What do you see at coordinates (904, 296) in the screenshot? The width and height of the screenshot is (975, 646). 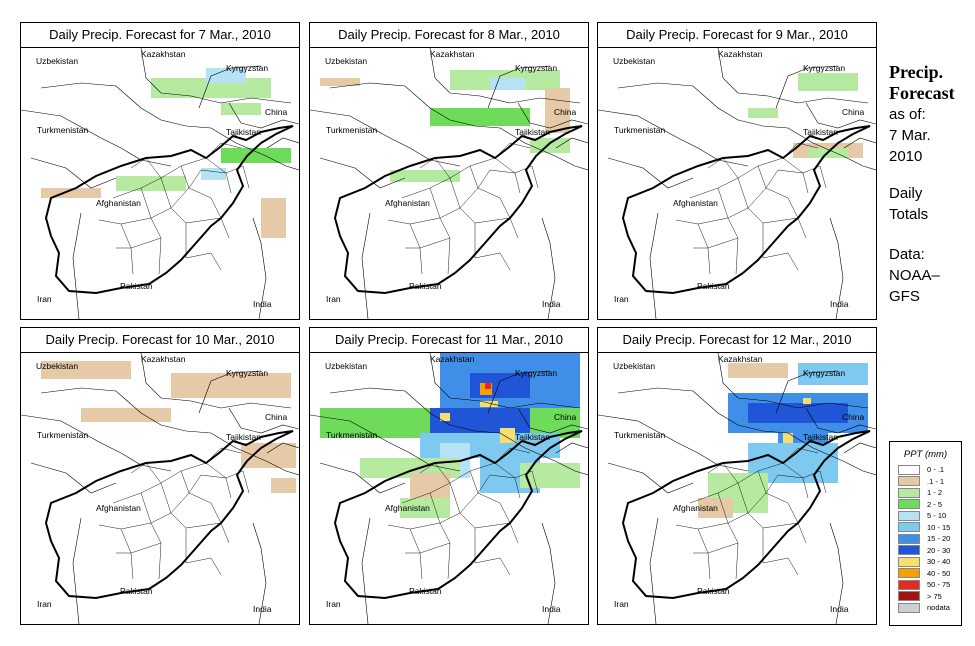 I see `data-source-2: GFS` at bounding box center [904, 296].